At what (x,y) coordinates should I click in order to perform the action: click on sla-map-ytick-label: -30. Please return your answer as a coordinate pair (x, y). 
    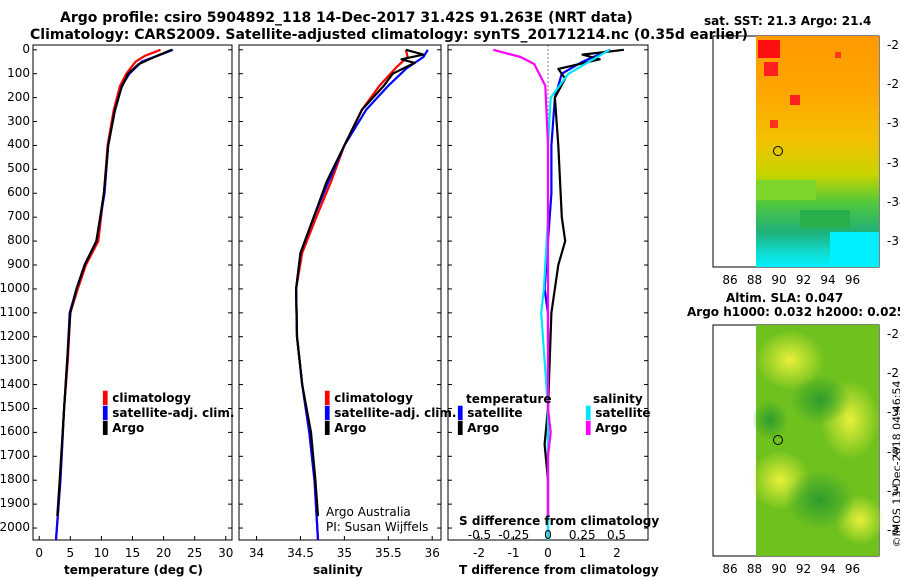
    Looking at the image, I should click on (893, 412).